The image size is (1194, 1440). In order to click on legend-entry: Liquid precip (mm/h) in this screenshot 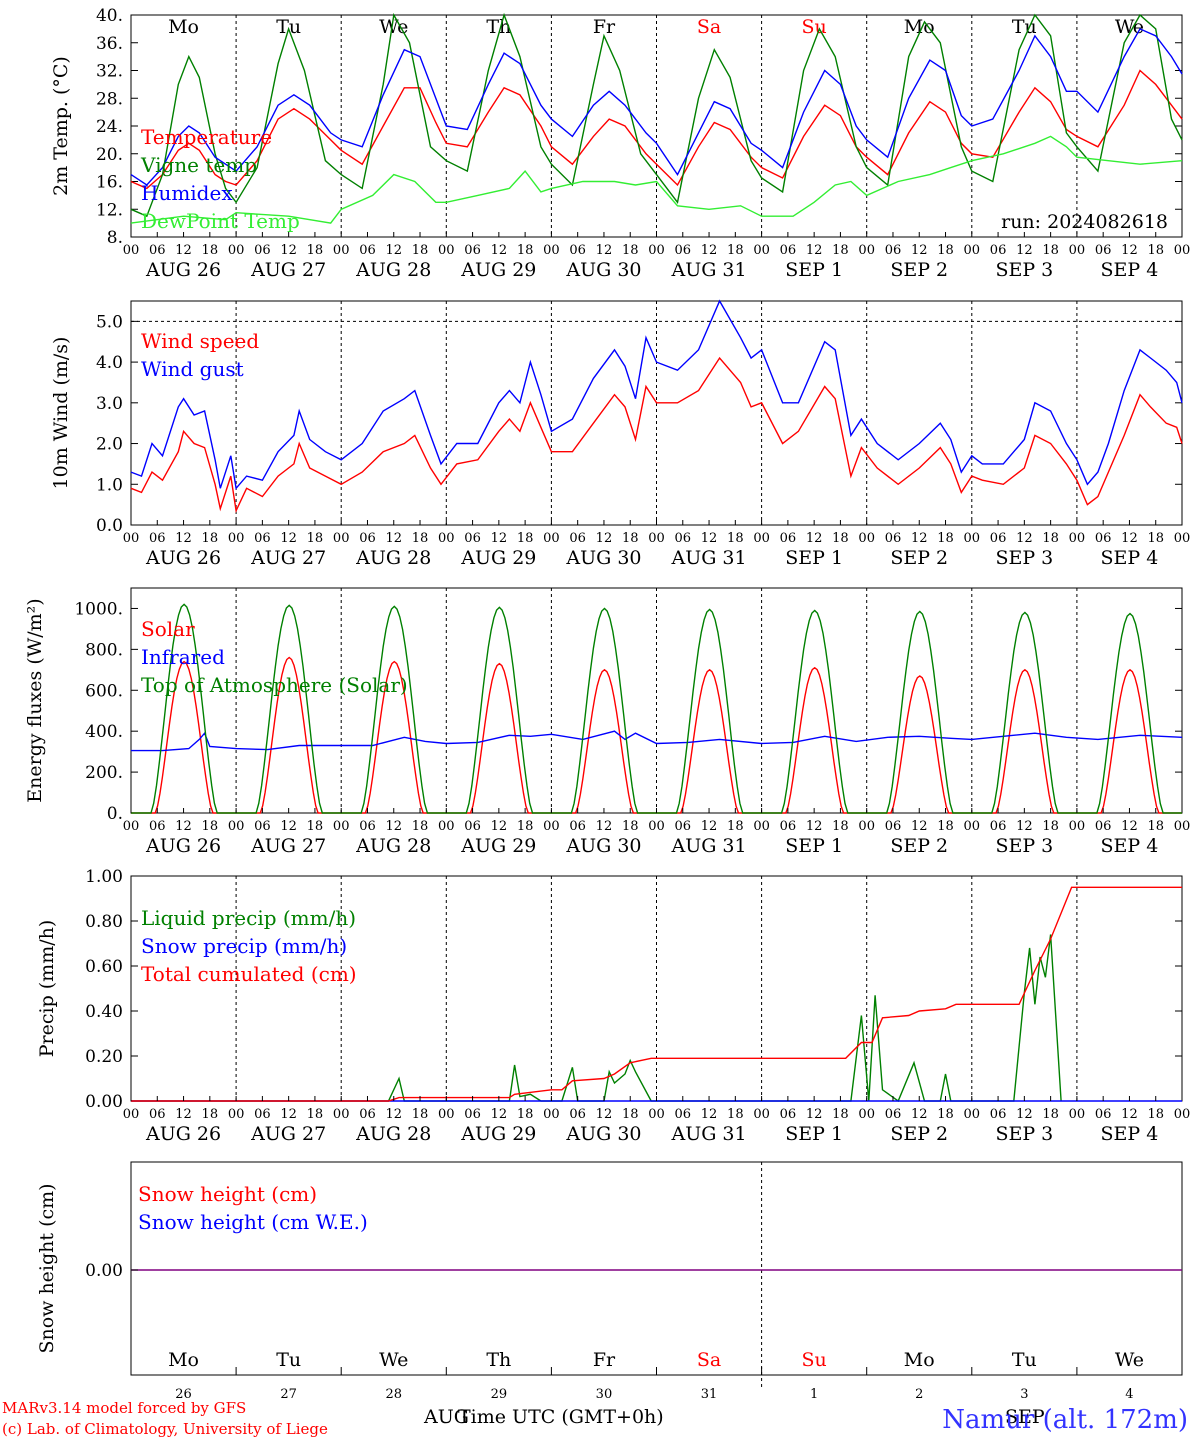, I will do `click(248, 918)`.